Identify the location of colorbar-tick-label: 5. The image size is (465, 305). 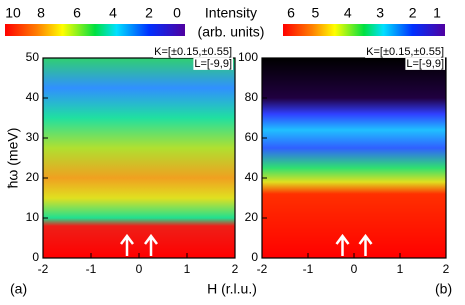
(316, 13).